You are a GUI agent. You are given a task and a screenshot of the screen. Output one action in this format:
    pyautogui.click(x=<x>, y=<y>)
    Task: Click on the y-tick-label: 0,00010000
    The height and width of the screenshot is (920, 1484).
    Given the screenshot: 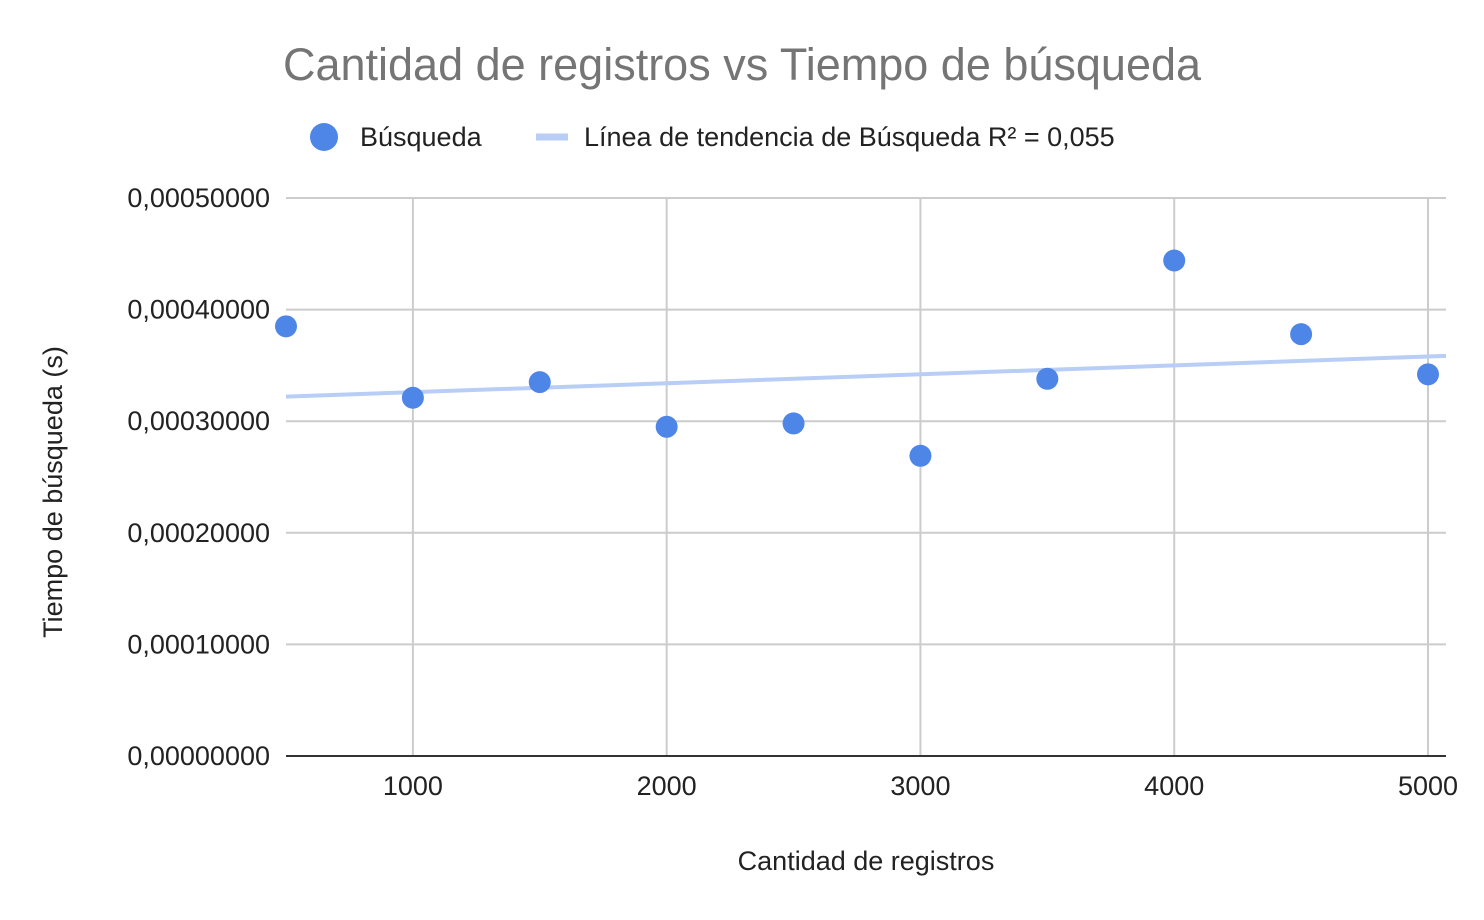 What is the action you would take?
    pyautogui.click(x=198, y=644)
    